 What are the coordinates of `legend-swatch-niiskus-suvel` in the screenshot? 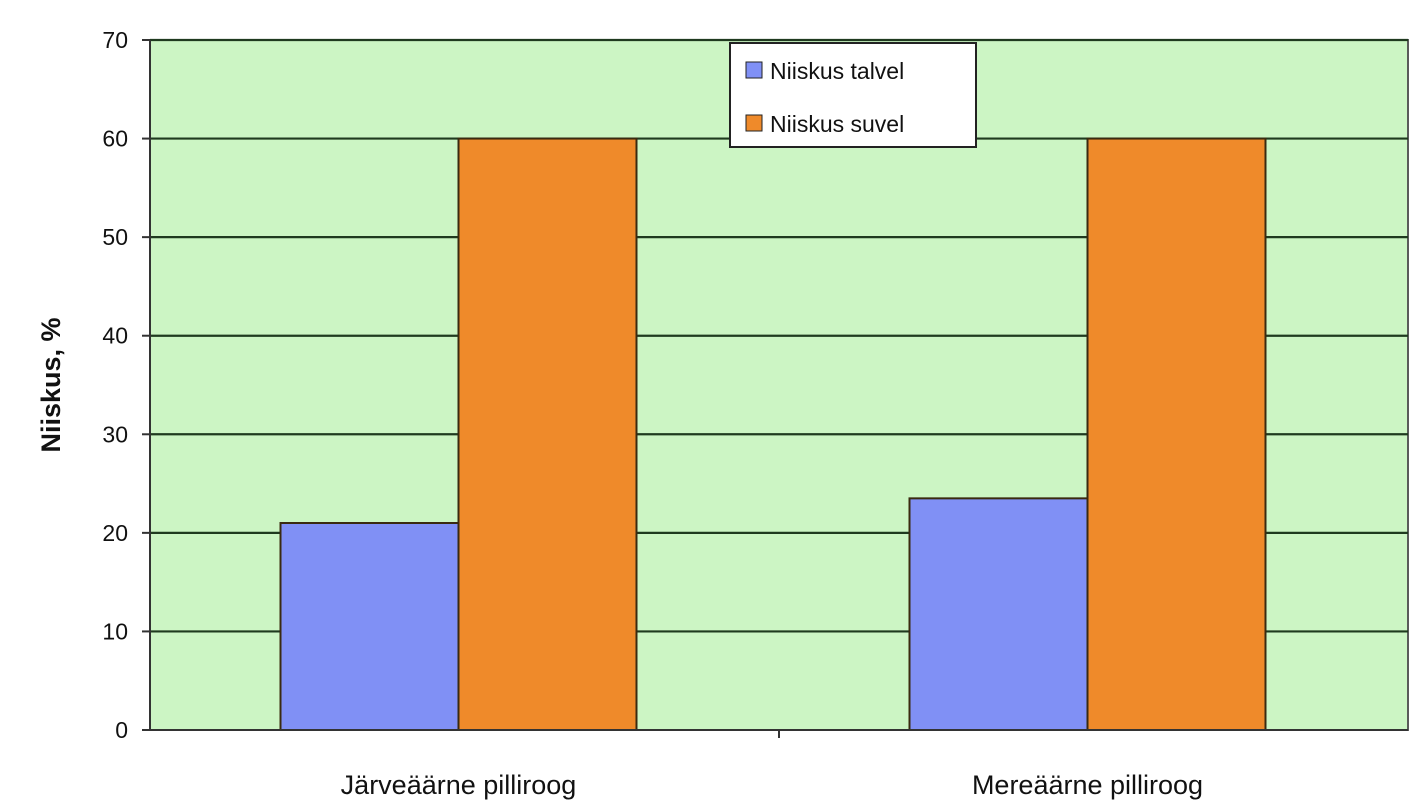 It's located at (754, 123).